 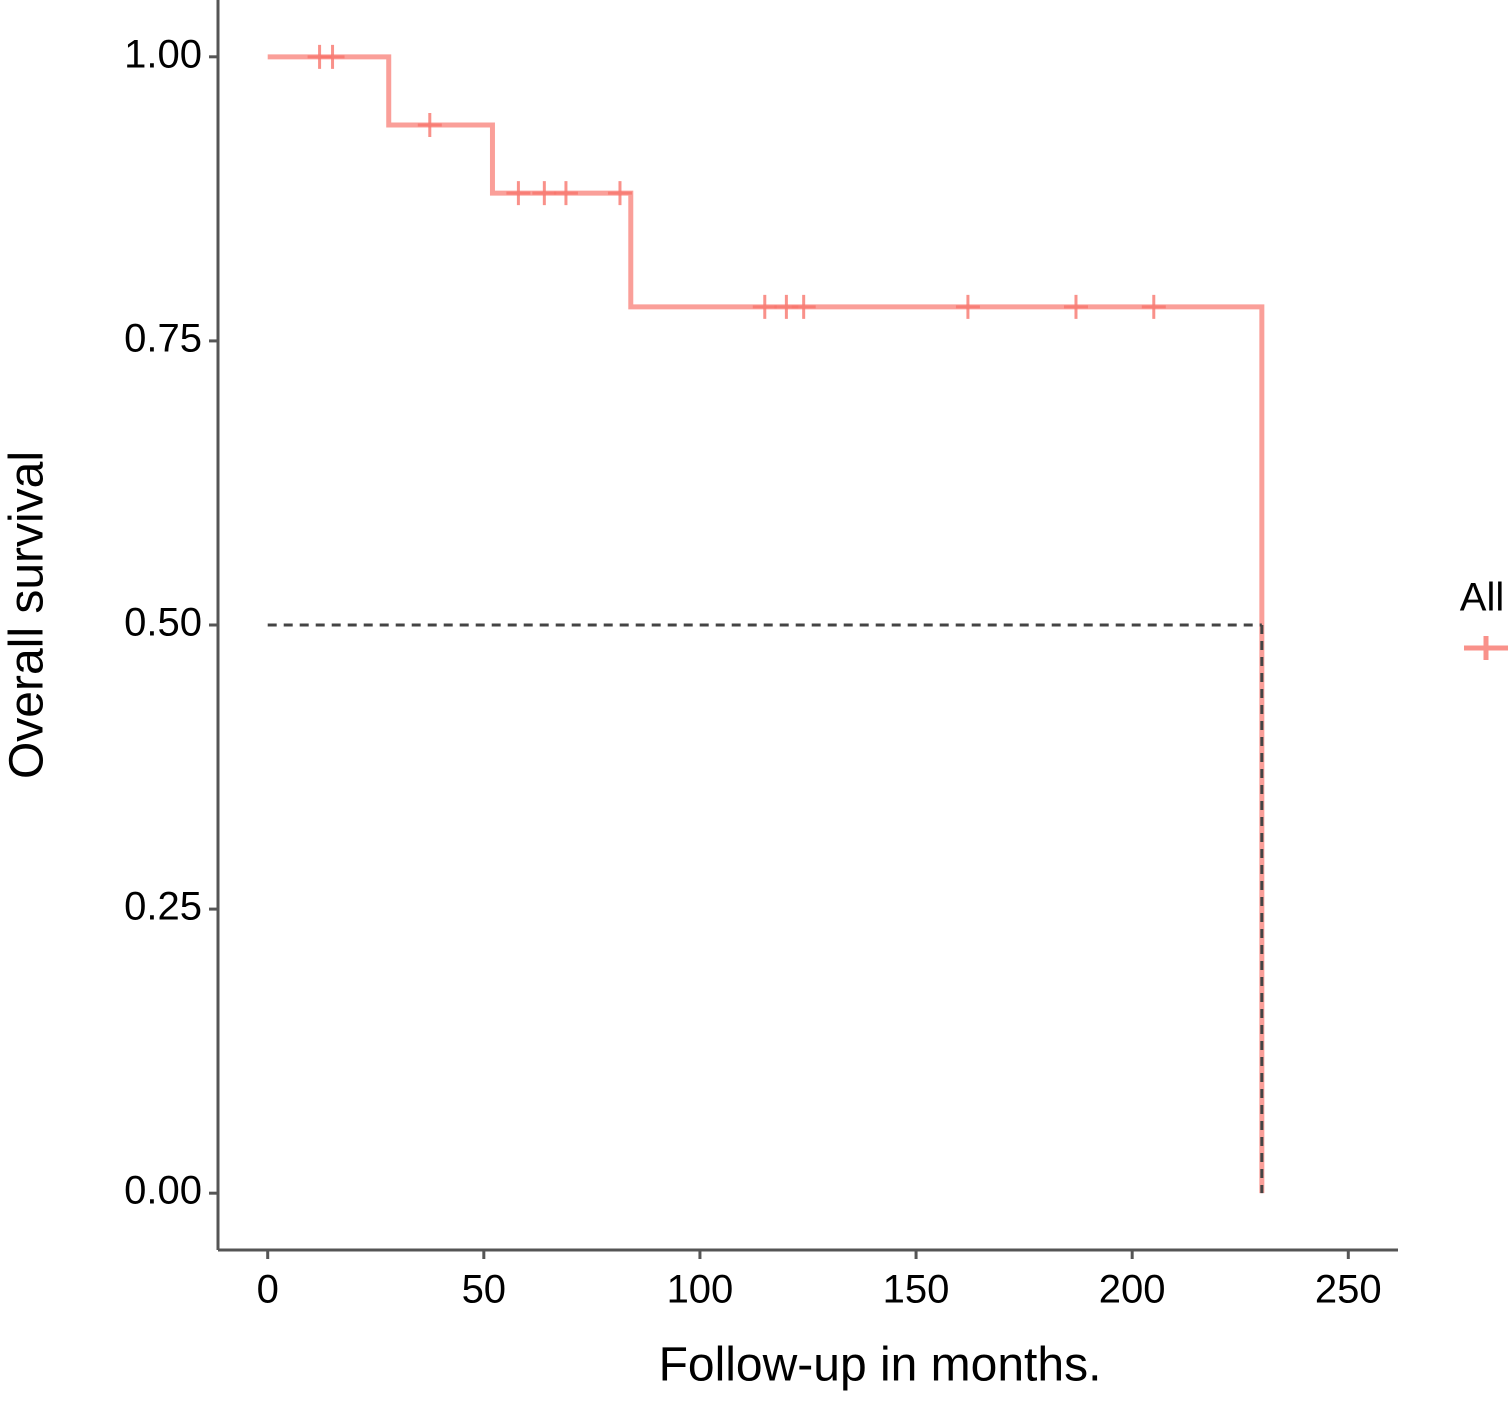 What do you see at coordinates (1348, 1290) in the screenshot?
I see `x-tick-label: 250` at bounding box center [1348, 1290].